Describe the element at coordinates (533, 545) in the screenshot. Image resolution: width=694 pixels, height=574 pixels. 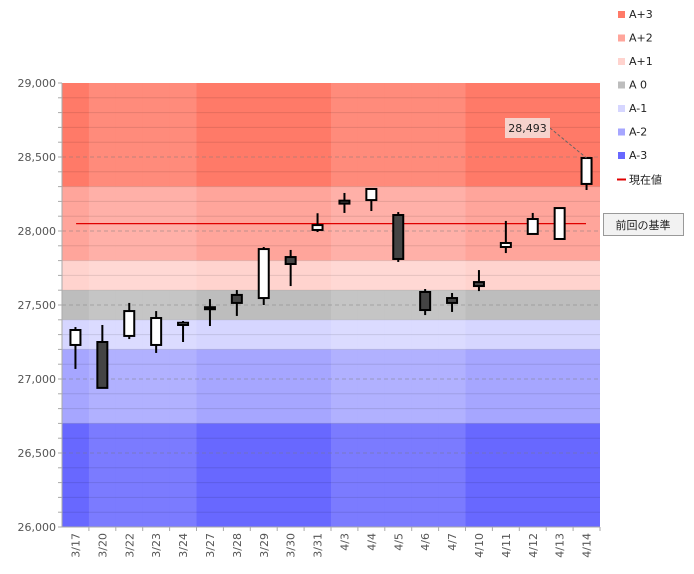
I see `x-tick-label: 4/12` at that location.